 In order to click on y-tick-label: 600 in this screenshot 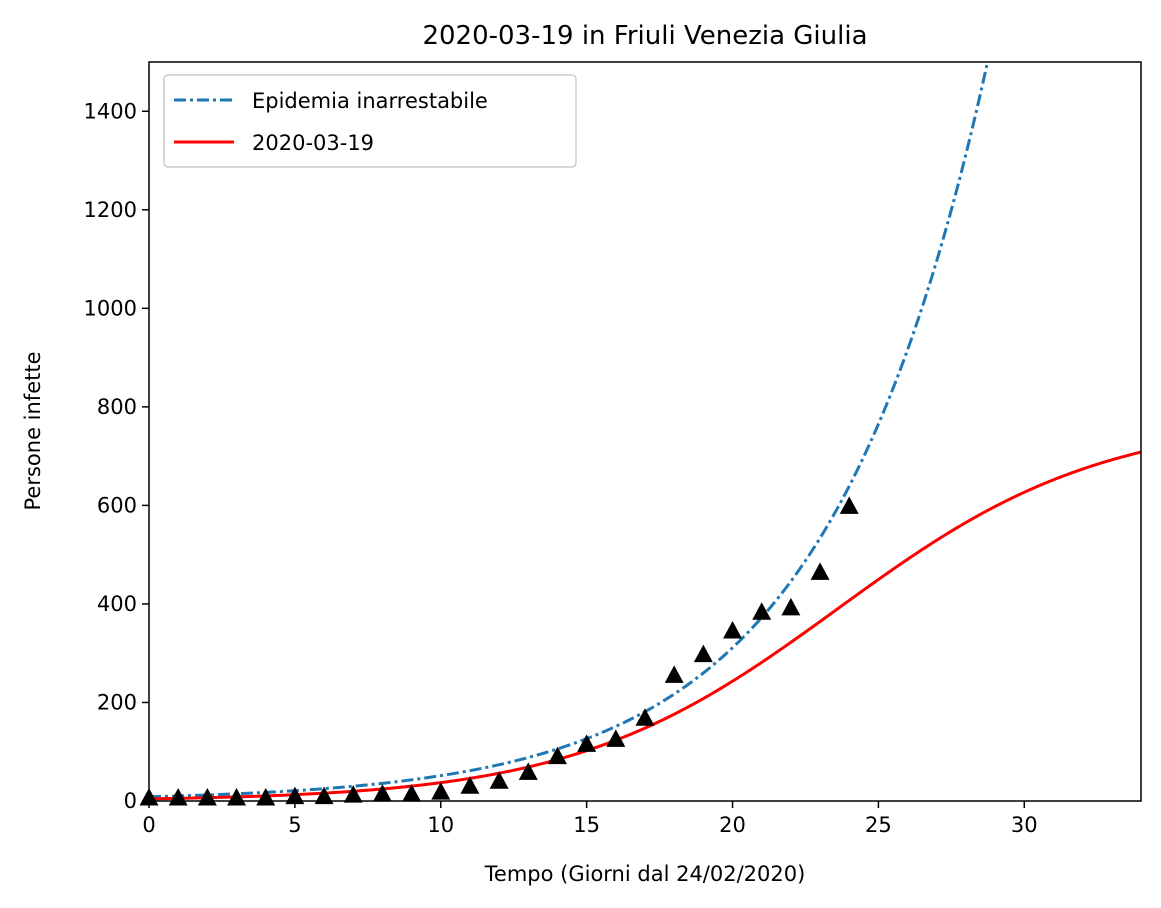, I will do `click(117, 505)`.